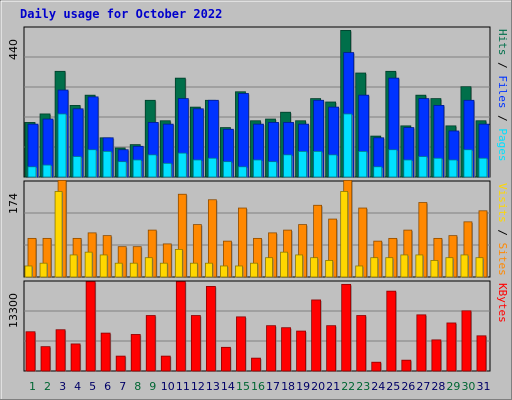 The image size is (512, 400). What do you see at coordinates (152, 166) in the screenshot?
I see `bar-pages-day-9-fill` at bounding box center [152, 166].